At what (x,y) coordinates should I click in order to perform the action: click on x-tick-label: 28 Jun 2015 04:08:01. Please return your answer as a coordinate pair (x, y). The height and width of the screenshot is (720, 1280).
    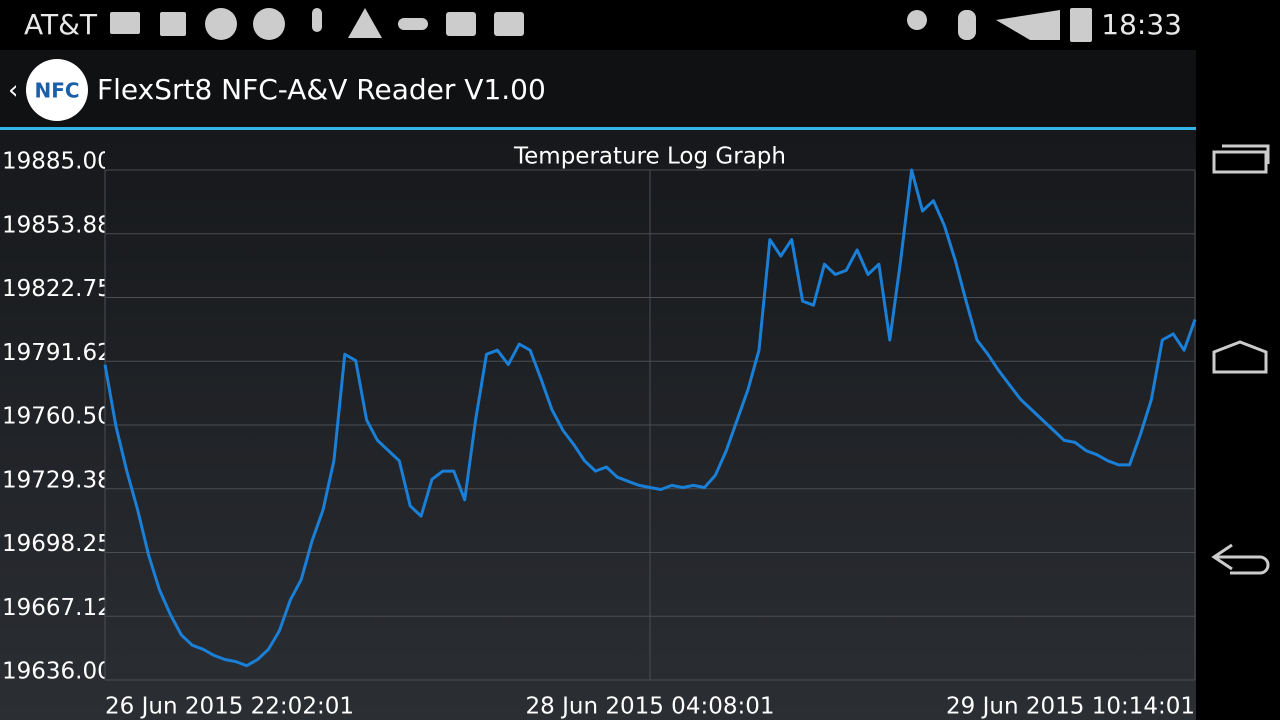
    Looking at the image, I should click on (650, 707).